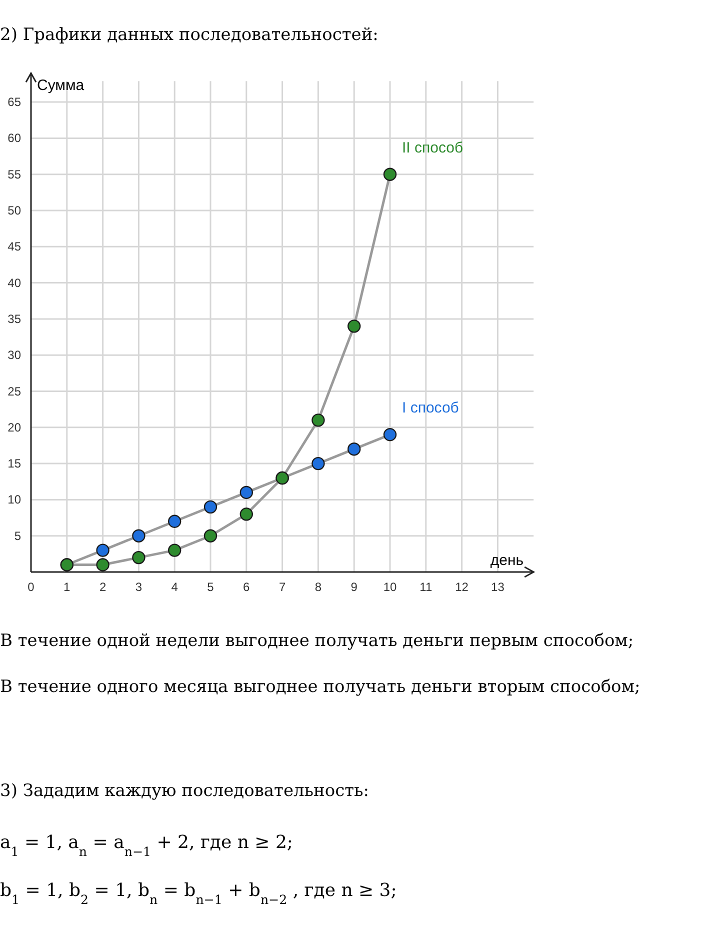 This screenshot has height=932, width=704. I want to click on x-tick-label: 12, so click(462, 587).